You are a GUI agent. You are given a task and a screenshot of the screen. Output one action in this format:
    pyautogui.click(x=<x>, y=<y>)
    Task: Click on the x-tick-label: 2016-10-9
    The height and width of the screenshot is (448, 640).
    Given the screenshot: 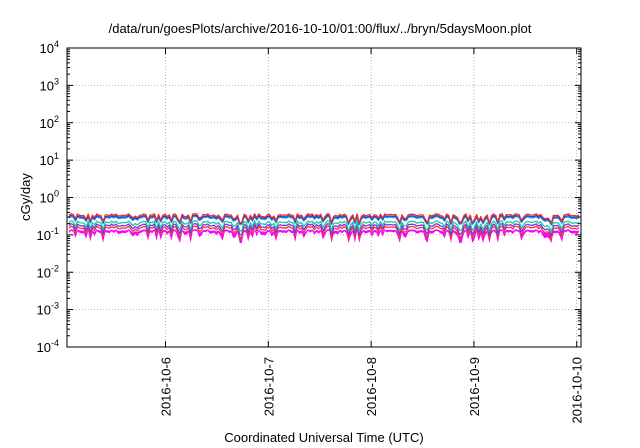 What is the action you would take?
    pyautogui.click(x=474, y=386)
    